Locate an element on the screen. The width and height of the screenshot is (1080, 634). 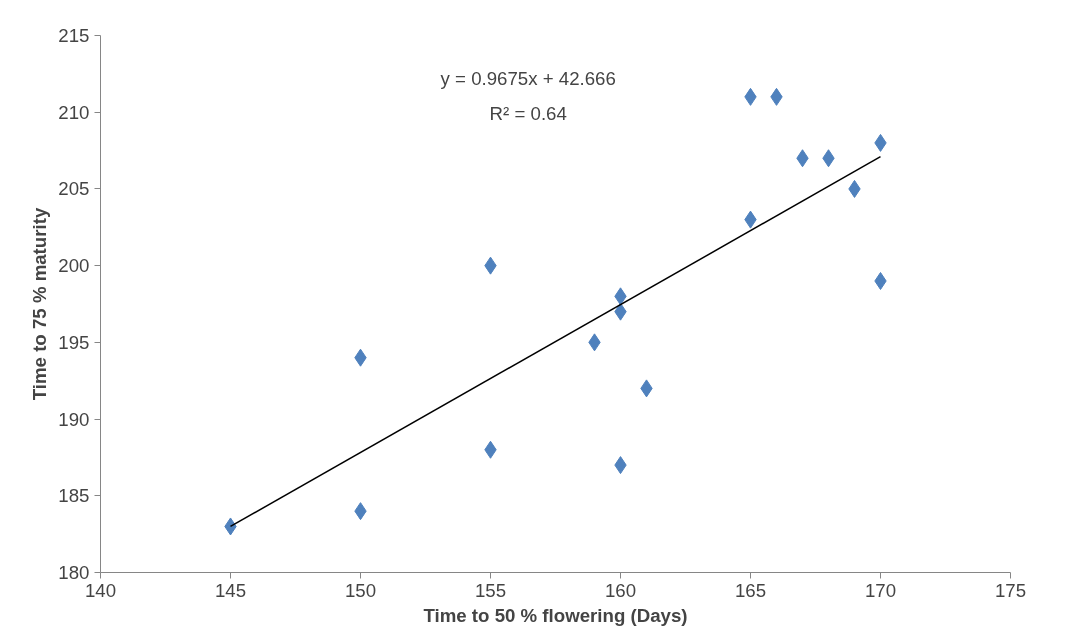
x-axis-title: Time to 50 % flowering (Days) is located at coordinates (555, 615).